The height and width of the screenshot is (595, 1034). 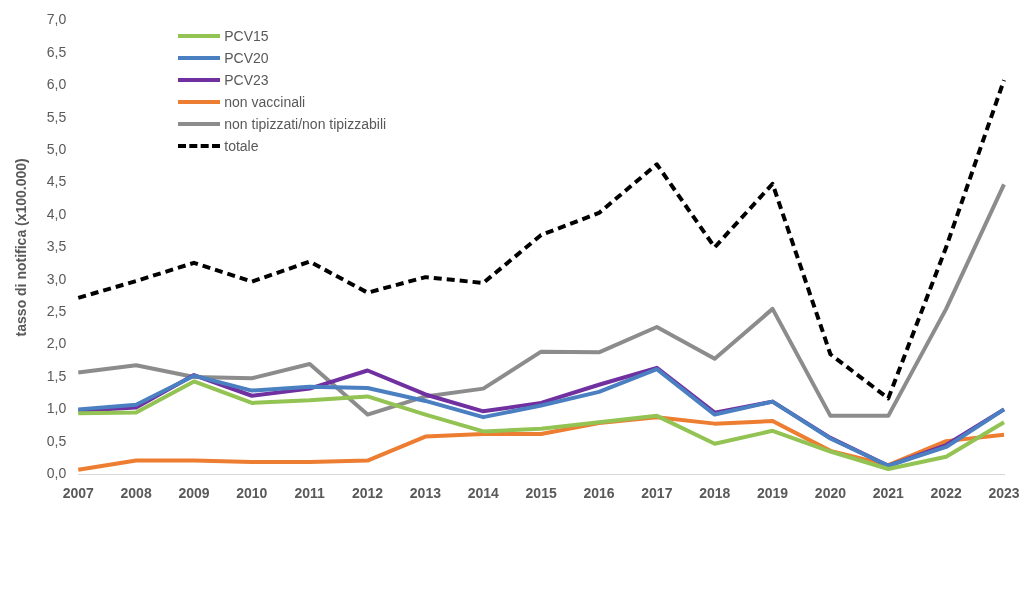 I want to click on legend-label: PCV23, so click(x=246, y=81).